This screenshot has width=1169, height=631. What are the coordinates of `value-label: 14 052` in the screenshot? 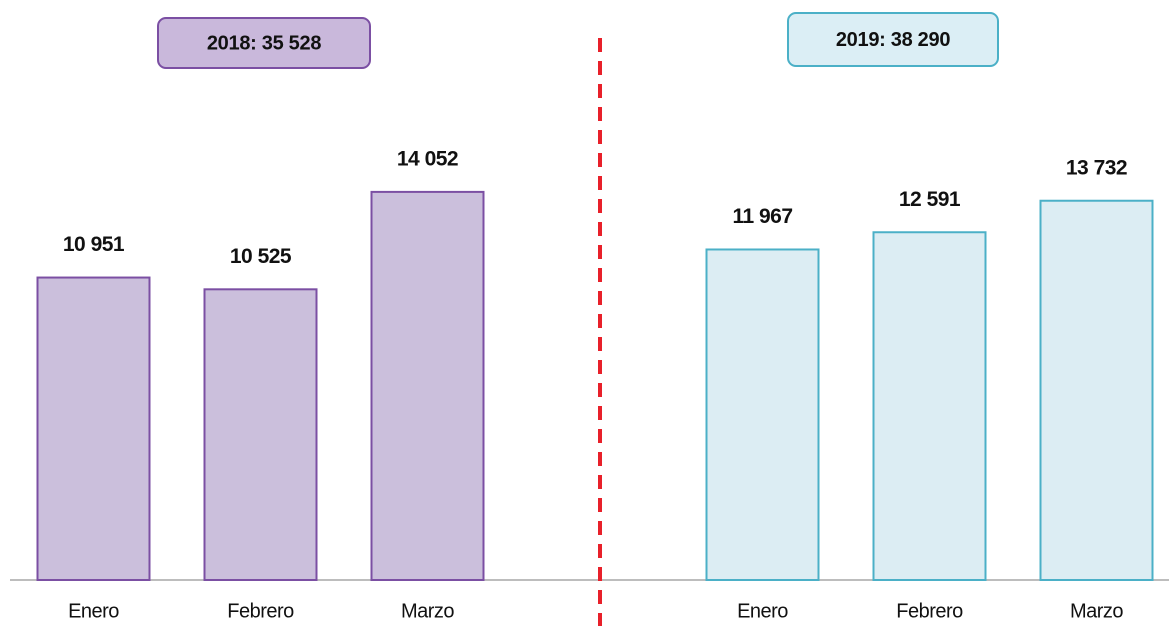 It's located at (427, 158).